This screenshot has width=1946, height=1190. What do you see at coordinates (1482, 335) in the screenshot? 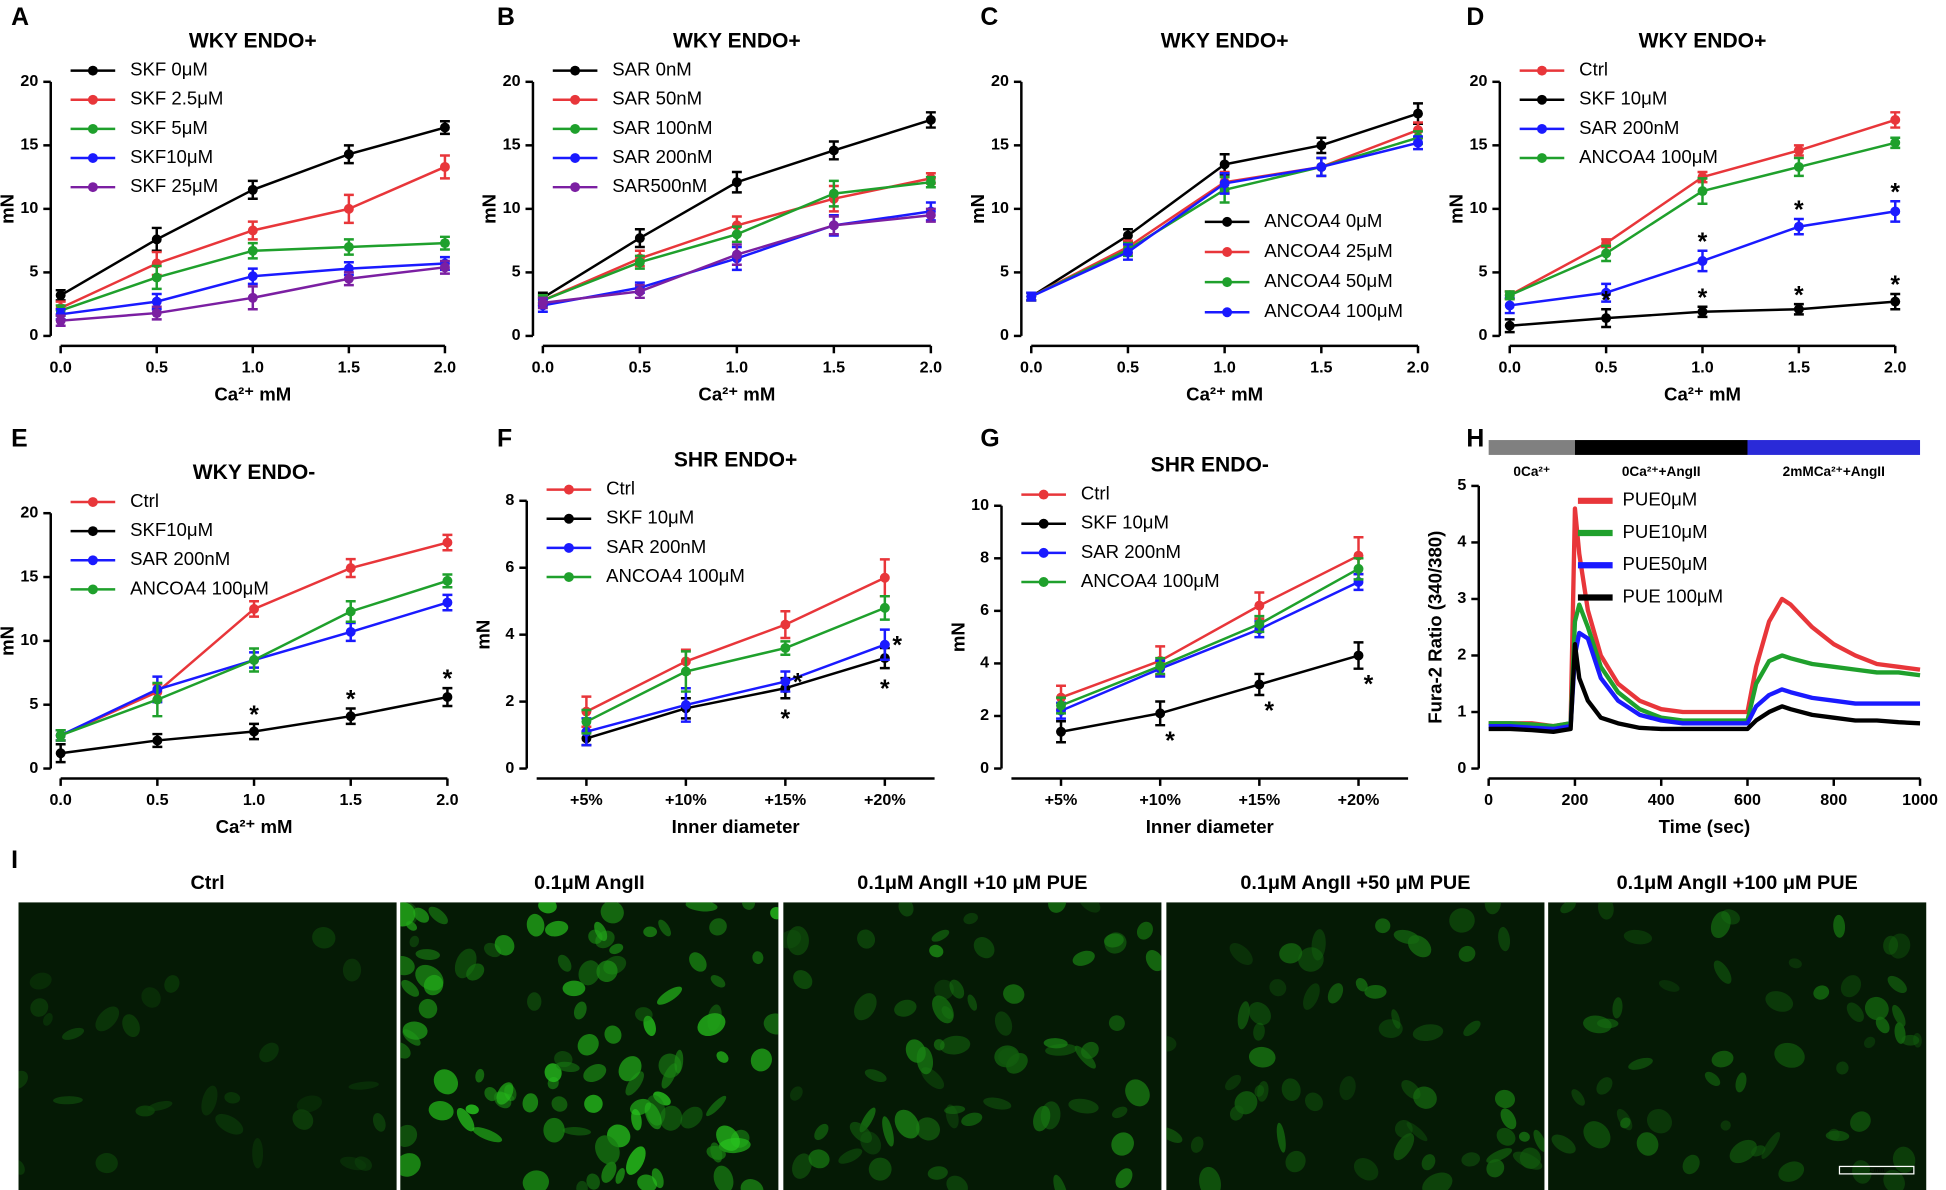
I see `y-tick-label: 0` at bounding box center [1482, 335].